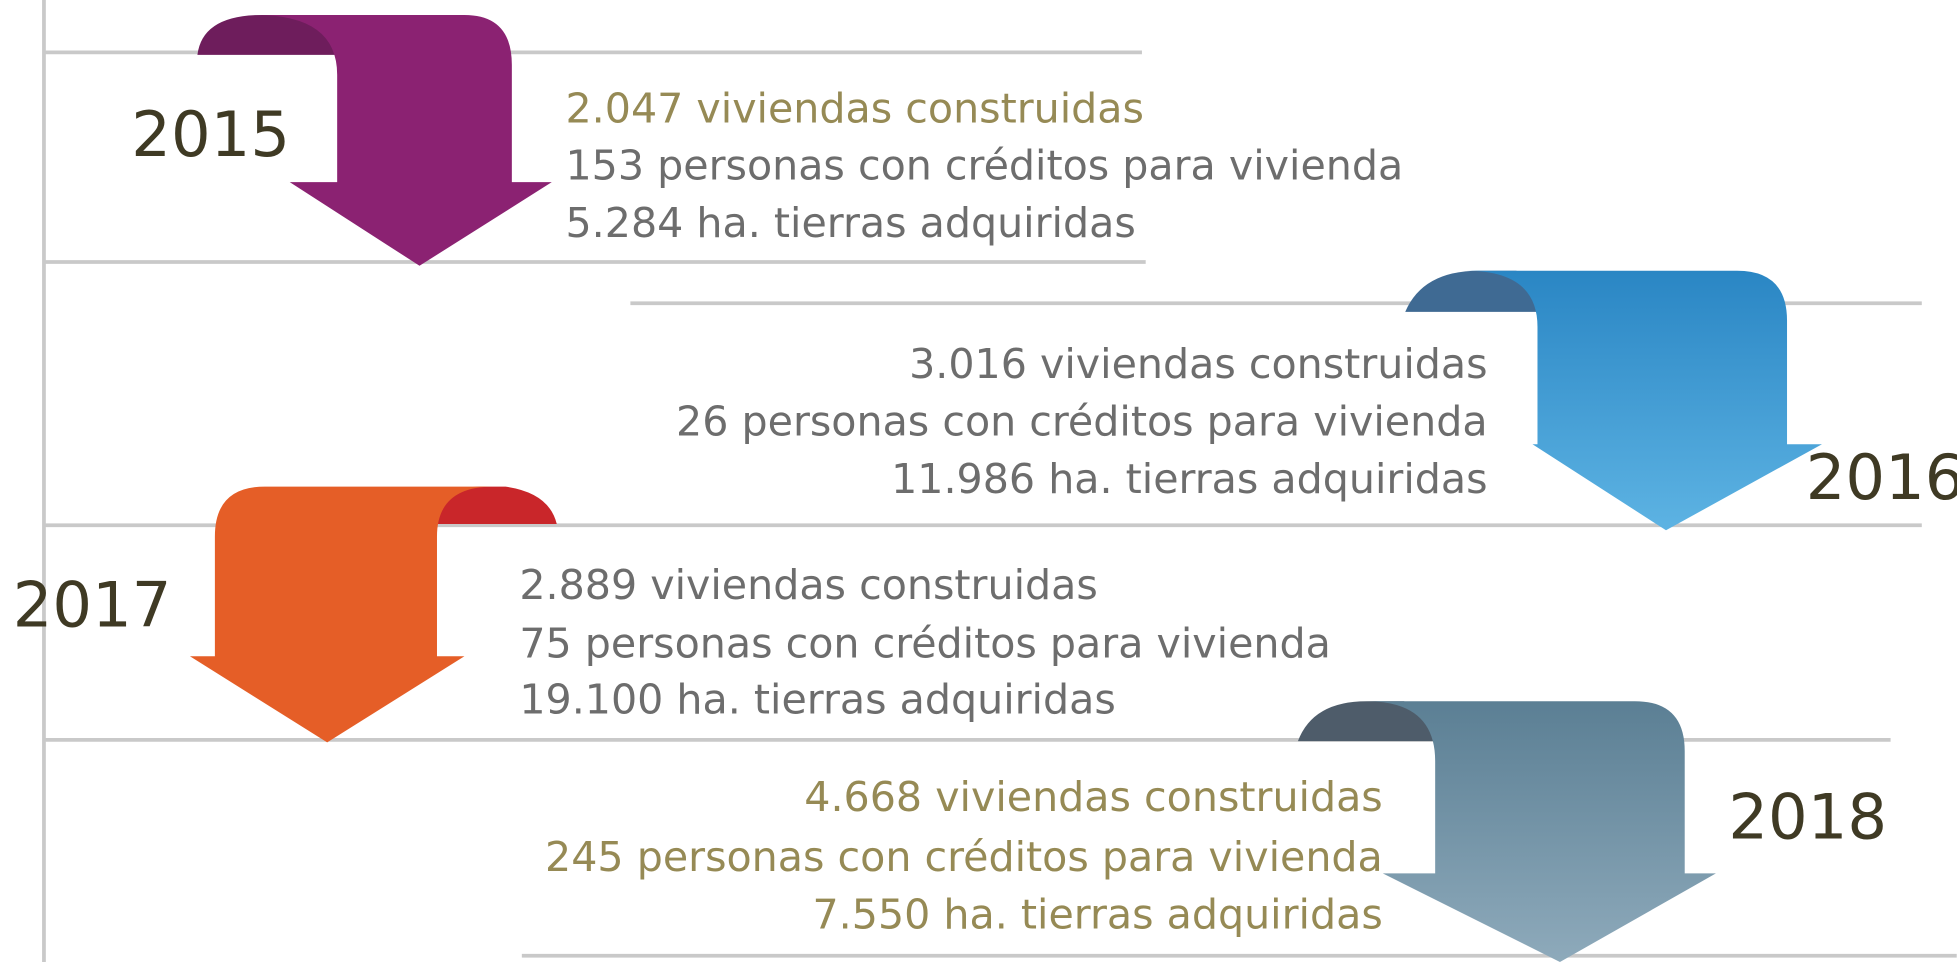 This screenshot has width=1957, height=962. What do you see at coordinates (1093, 797) in the screenshot?
I see `stat-line: 4.668 viviendas construidas` at bounding box center [1093, 797].